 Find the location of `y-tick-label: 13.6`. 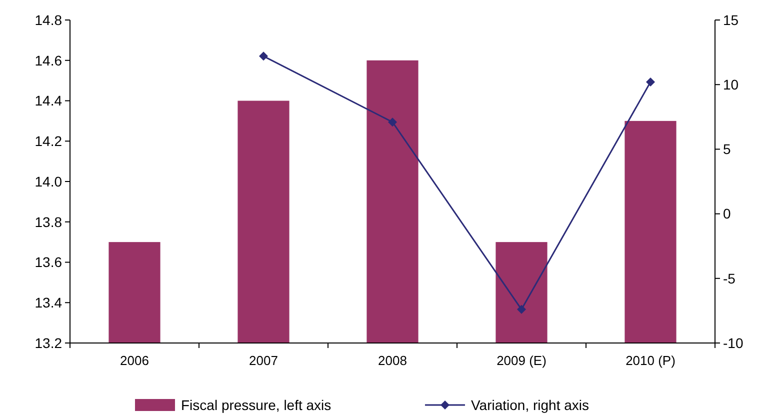

y-tick-label: 13.6 is located at coordinates (48, 262).